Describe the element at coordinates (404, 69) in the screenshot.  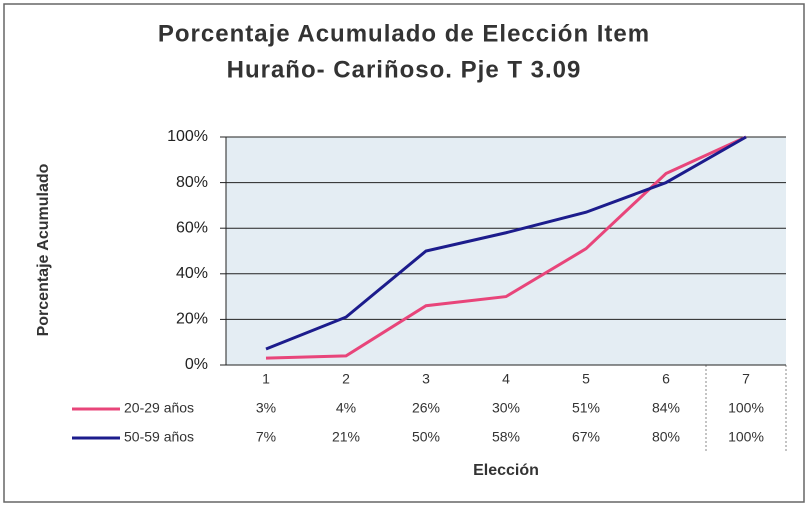
I see `chart-title: Huraño- Cariñoso. Pje T 3.09` at that location.